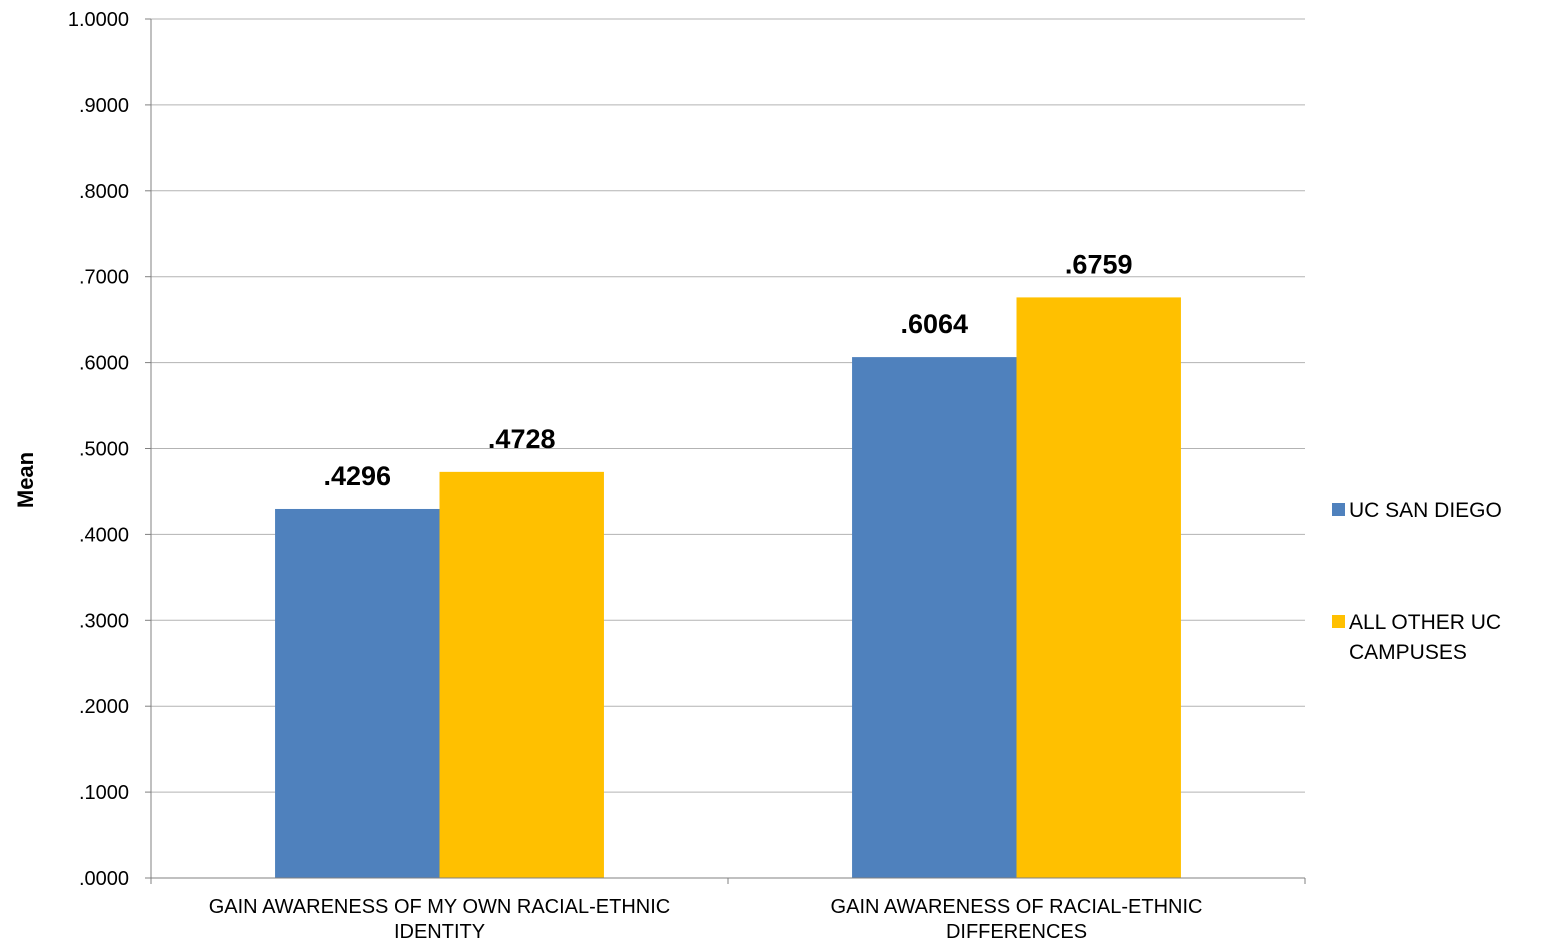 This screenshot has height=946, width=1555. What do you see at coordinates (104, 707) in the screenshot?
I see `y-tick-label: .2000` at bounding box center [104, 707].